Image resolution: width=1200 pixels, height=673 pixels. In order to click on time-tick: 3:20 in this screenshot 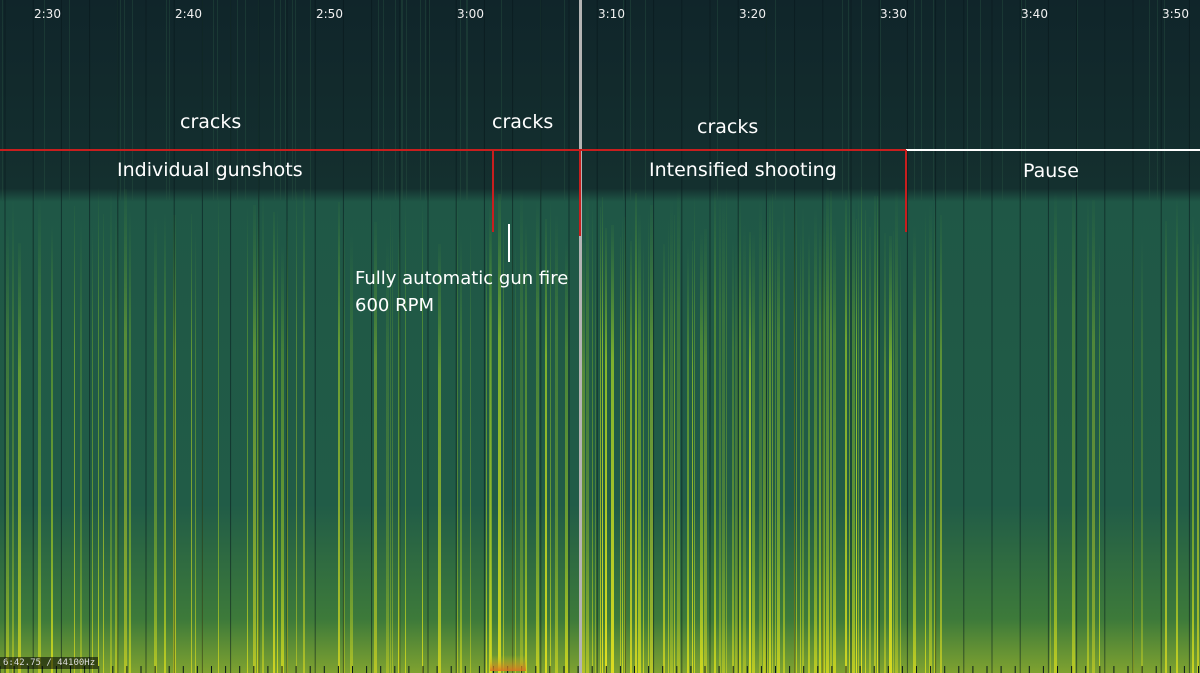, I will do `click(752, 14)`.